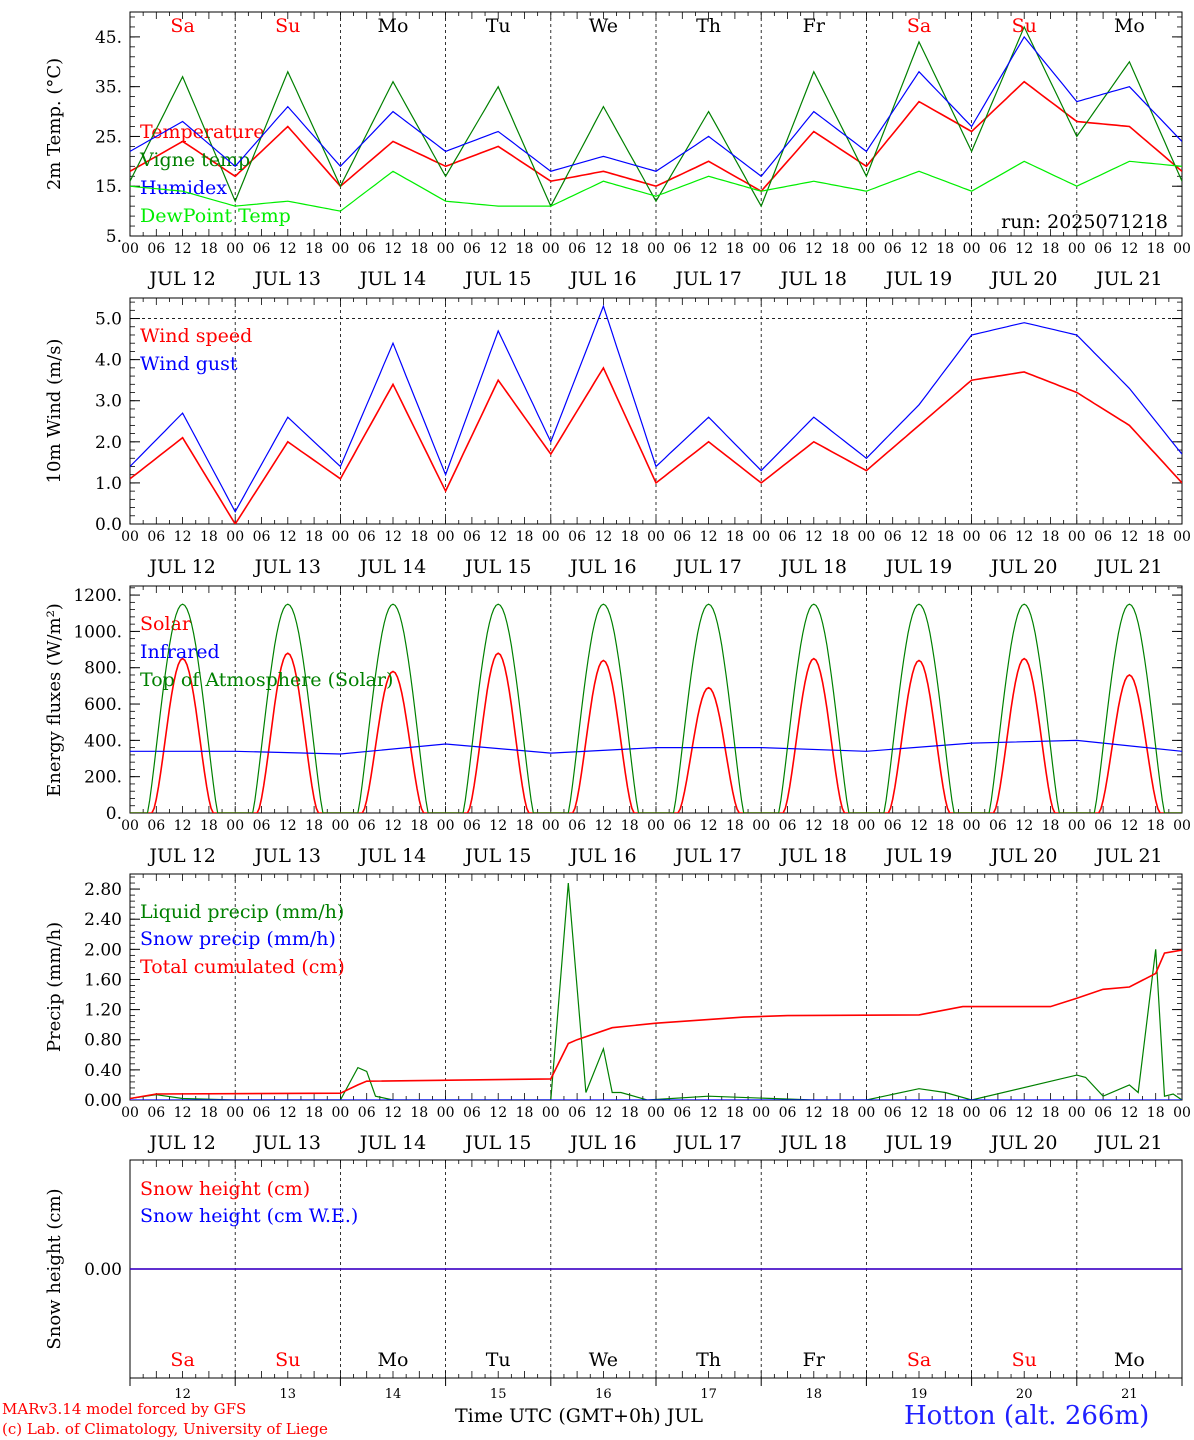 The image size is (1194, 1440). What do you see at coordinates (249, 1216) in the screenshot?
I see `legend-snow-height-cm-w-e-: Snow height (cm W.E.)` at bounding box center [249, 1216].